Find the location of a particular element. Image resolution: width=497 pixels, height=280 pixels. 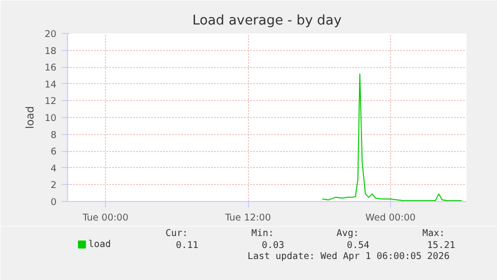

y-tick-label: 4 is located at coordinates (53, 168).